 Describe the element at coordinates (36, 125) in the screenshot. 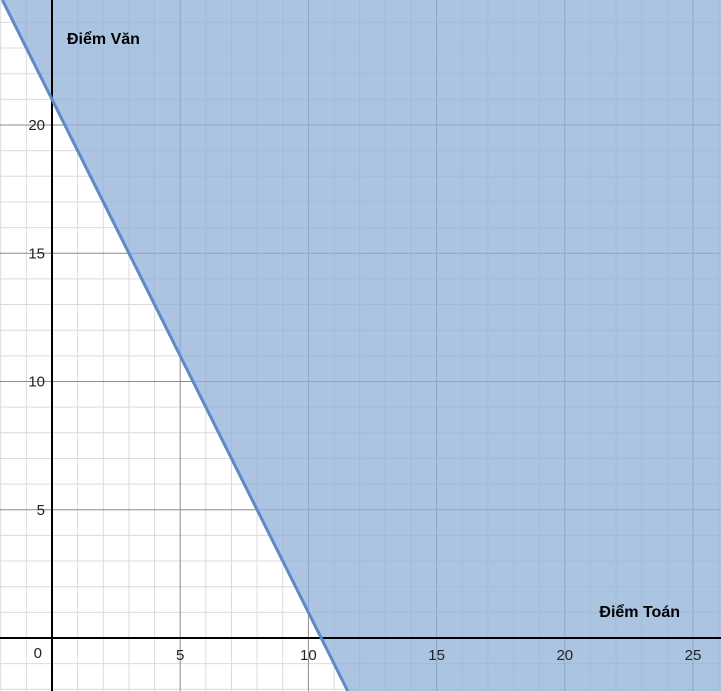

I see `y-tick-label: 20` at that location.